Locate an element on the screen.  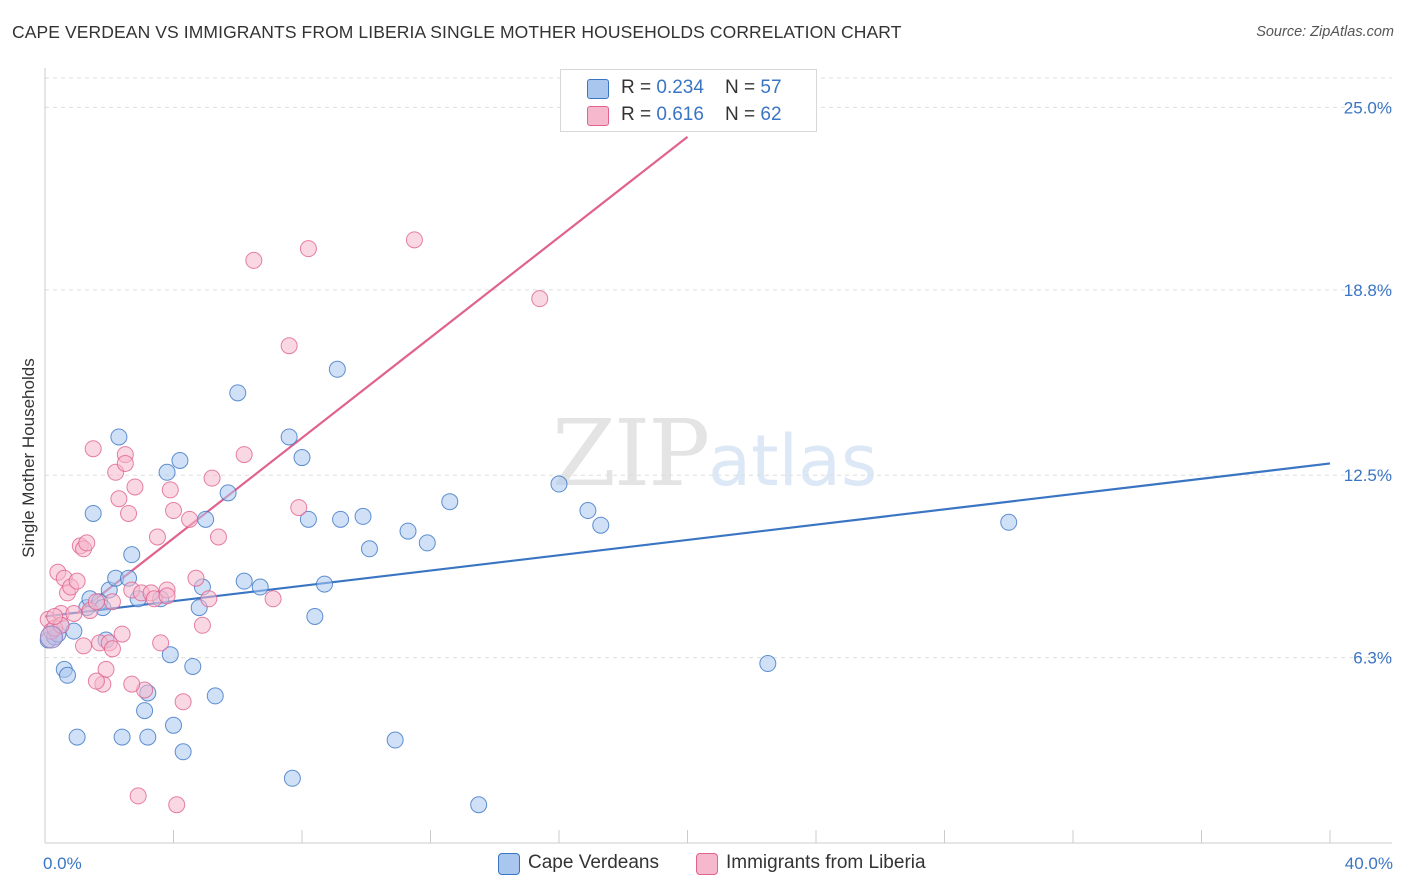
legend-swatch-pink is located at coordinates (598, 116).